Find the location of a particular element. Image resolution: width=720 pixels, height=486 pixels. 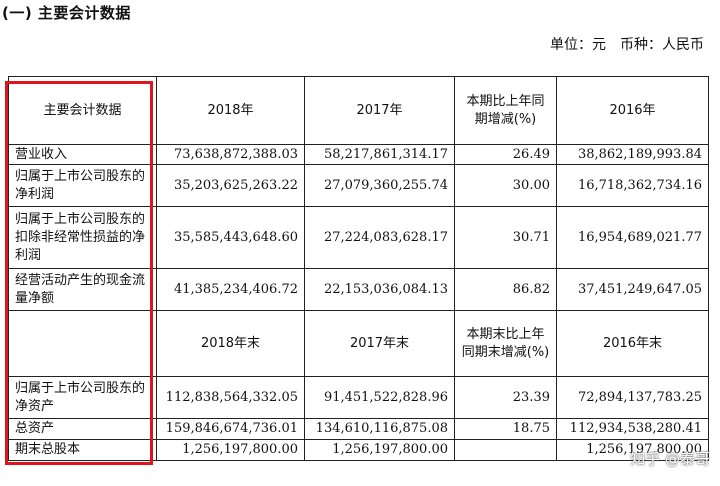

value-2017: 27,079,360,255.74 is located at coordinates (379, 185).